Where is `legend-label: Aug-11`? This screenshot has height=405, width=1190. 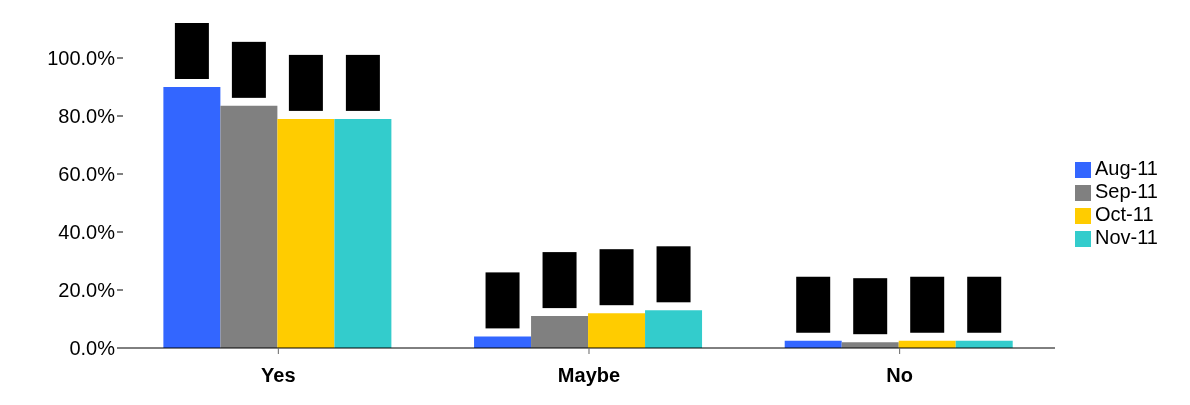
legend-label: Aug-11 is located at coordinates (1126, 168).